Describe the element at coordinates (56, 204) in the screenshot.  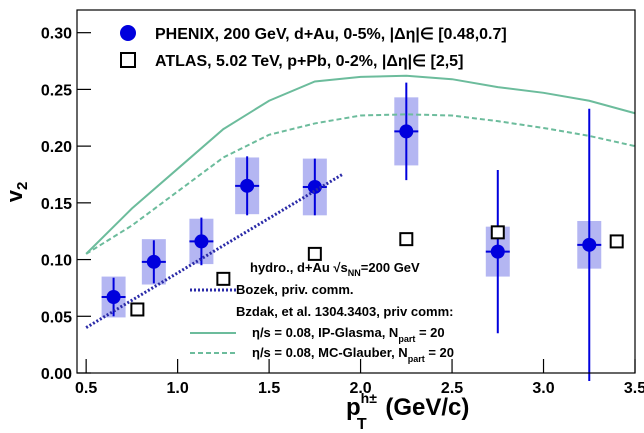
I see `y-tick-label: 0.15` at that location.